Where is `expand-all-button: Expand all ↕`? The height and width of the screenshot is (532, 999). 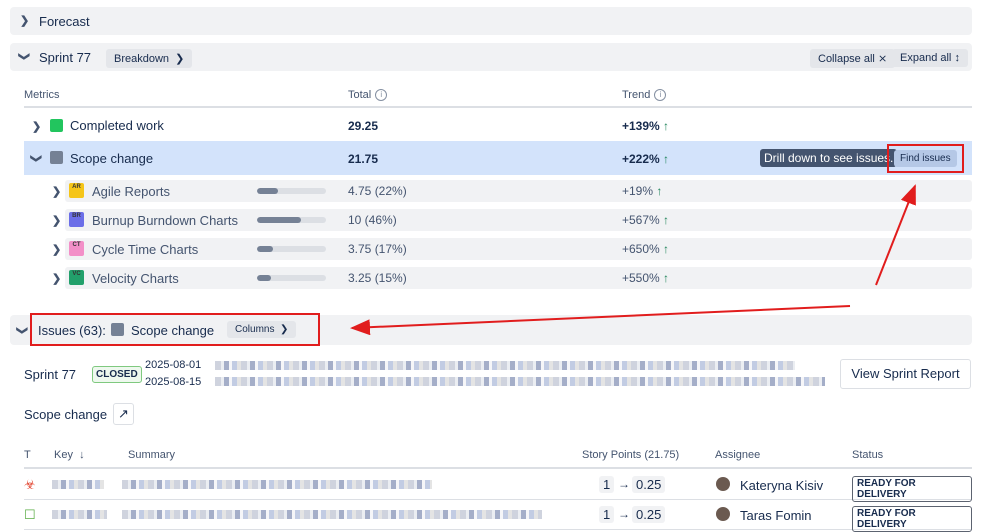
expand-all-button: Expand all ↕ is located at coordinates (930, 58).